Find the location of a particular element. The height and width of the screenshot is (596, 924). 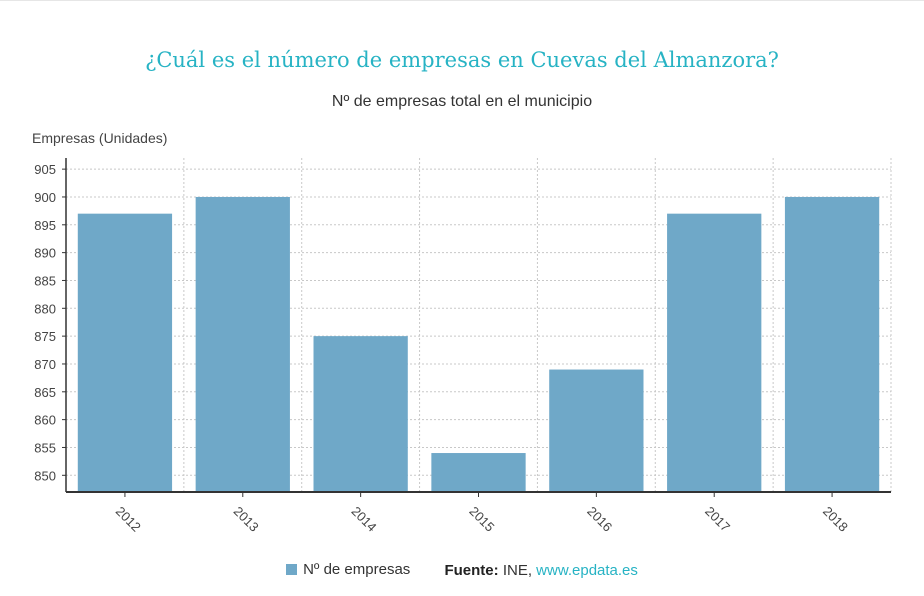

y-tick-label: 890 is located at coordinates (45, 253).